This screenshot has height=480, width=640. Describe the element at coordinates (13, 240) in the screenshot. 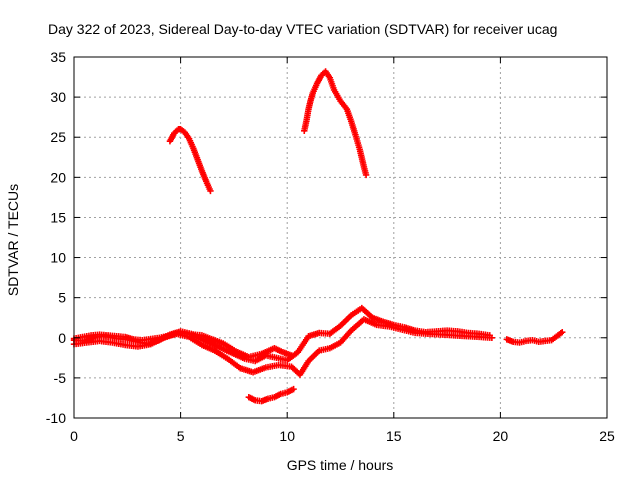

I see `y-axis-label: SDTVAR / TECUs` at that location.